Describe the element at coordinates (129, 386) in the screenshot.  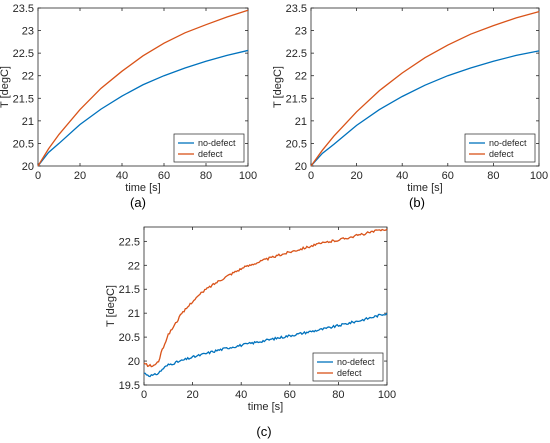
I see `y-tick-label: 19.5` at that location.